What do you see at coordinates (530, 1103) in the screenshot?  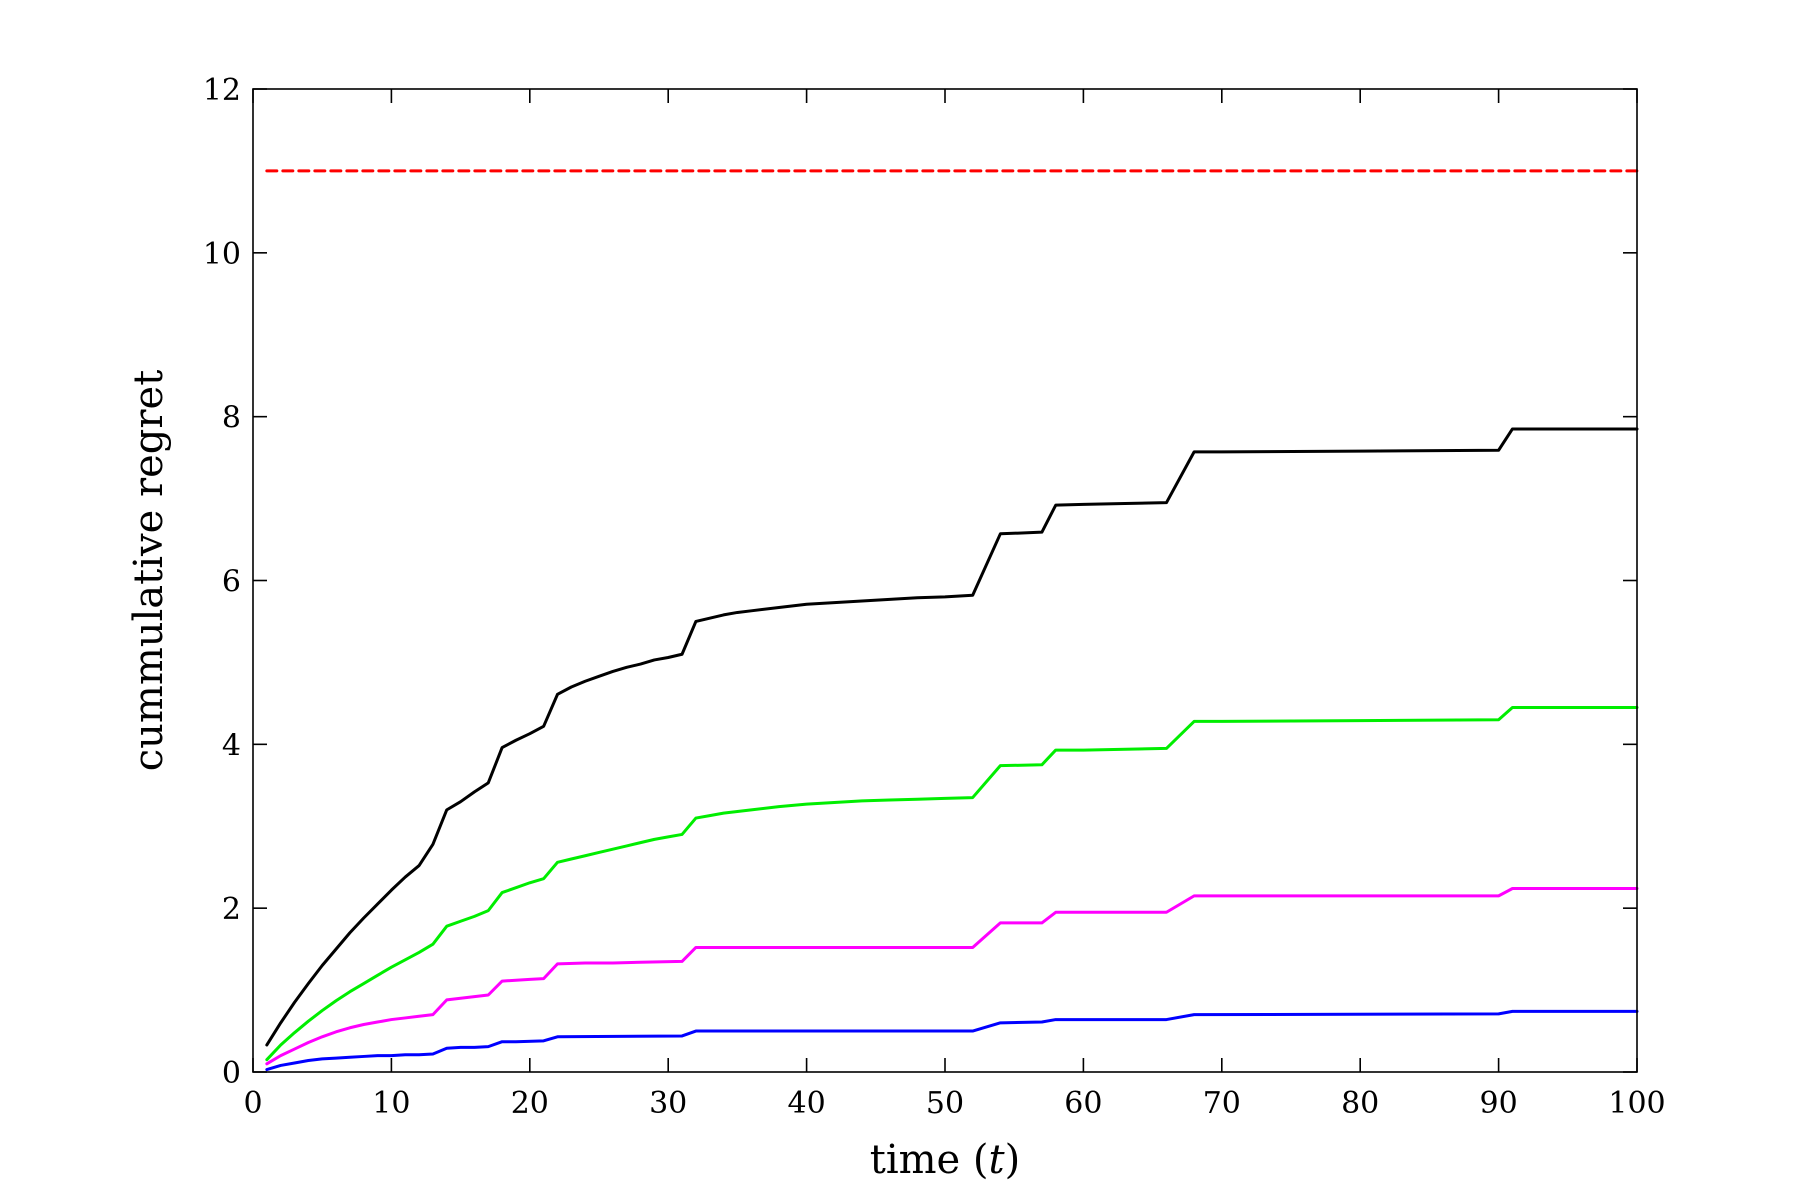 I see `x-tick-label-2: 20` at bounding box center [530, 1103].